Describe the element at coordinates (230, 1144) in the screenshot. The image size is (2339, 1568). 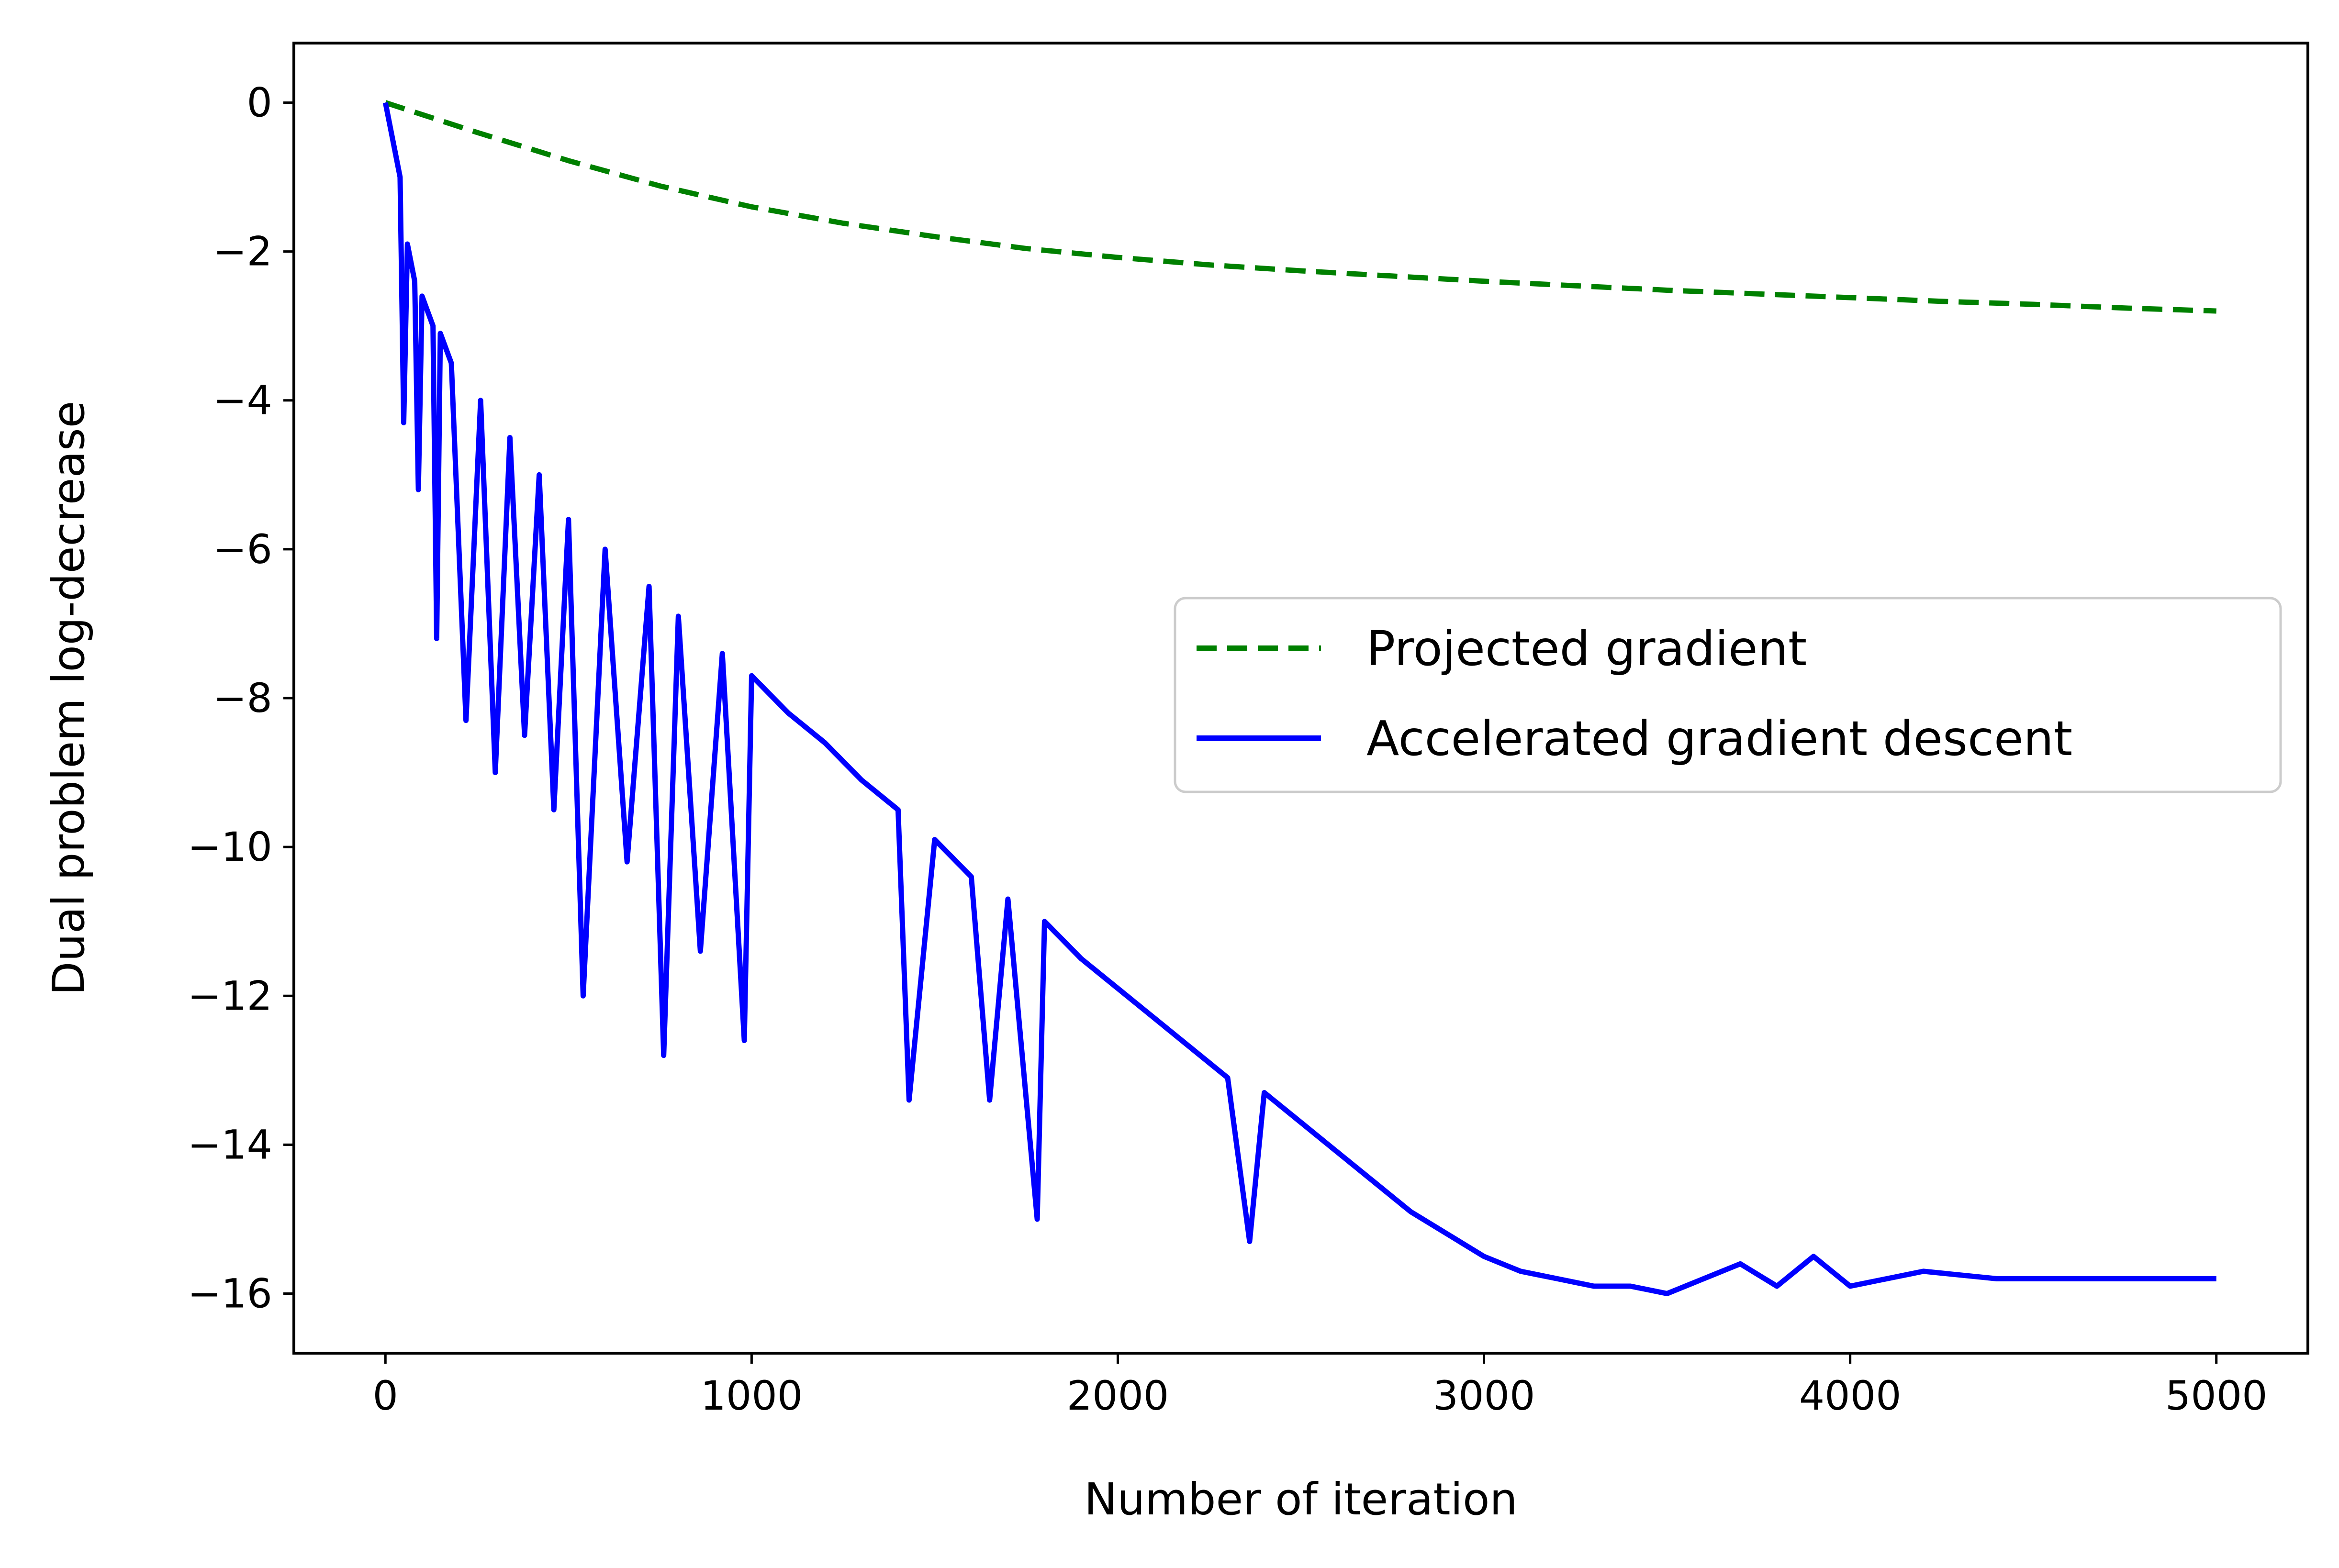
I see `y-tick-label: −14` at that location.